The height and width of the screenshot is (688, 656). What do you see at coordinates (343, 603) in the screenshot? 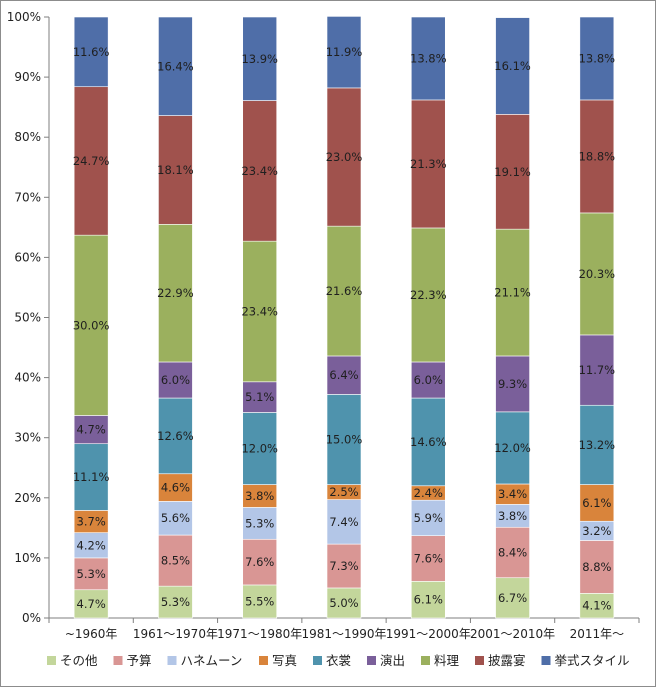
I see `data-label: 5.0%` at bounding box center [343, 603].